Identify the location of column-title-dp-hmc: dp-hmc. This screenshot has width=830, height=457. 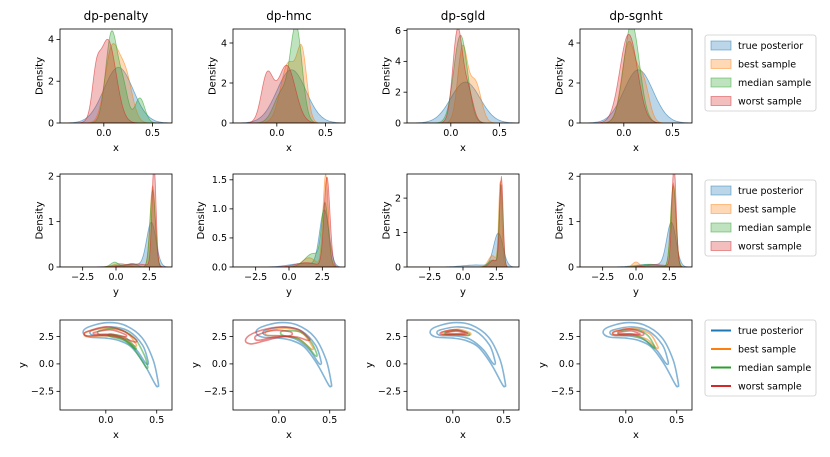
(288, 16).